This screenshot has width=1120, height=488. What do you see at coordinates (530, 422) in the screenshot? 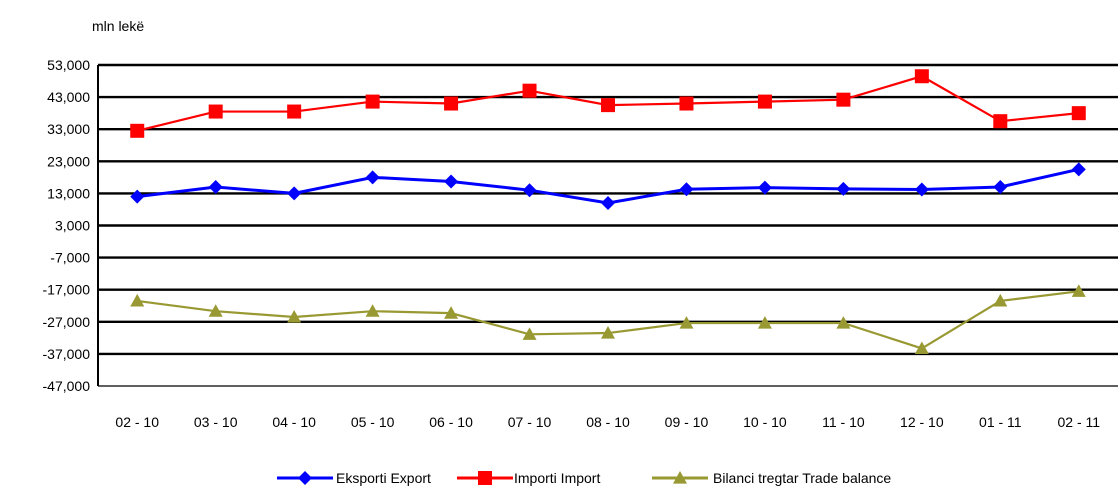
I see `x-tick-label: 07 - 10` at bounding box center [530, 422].